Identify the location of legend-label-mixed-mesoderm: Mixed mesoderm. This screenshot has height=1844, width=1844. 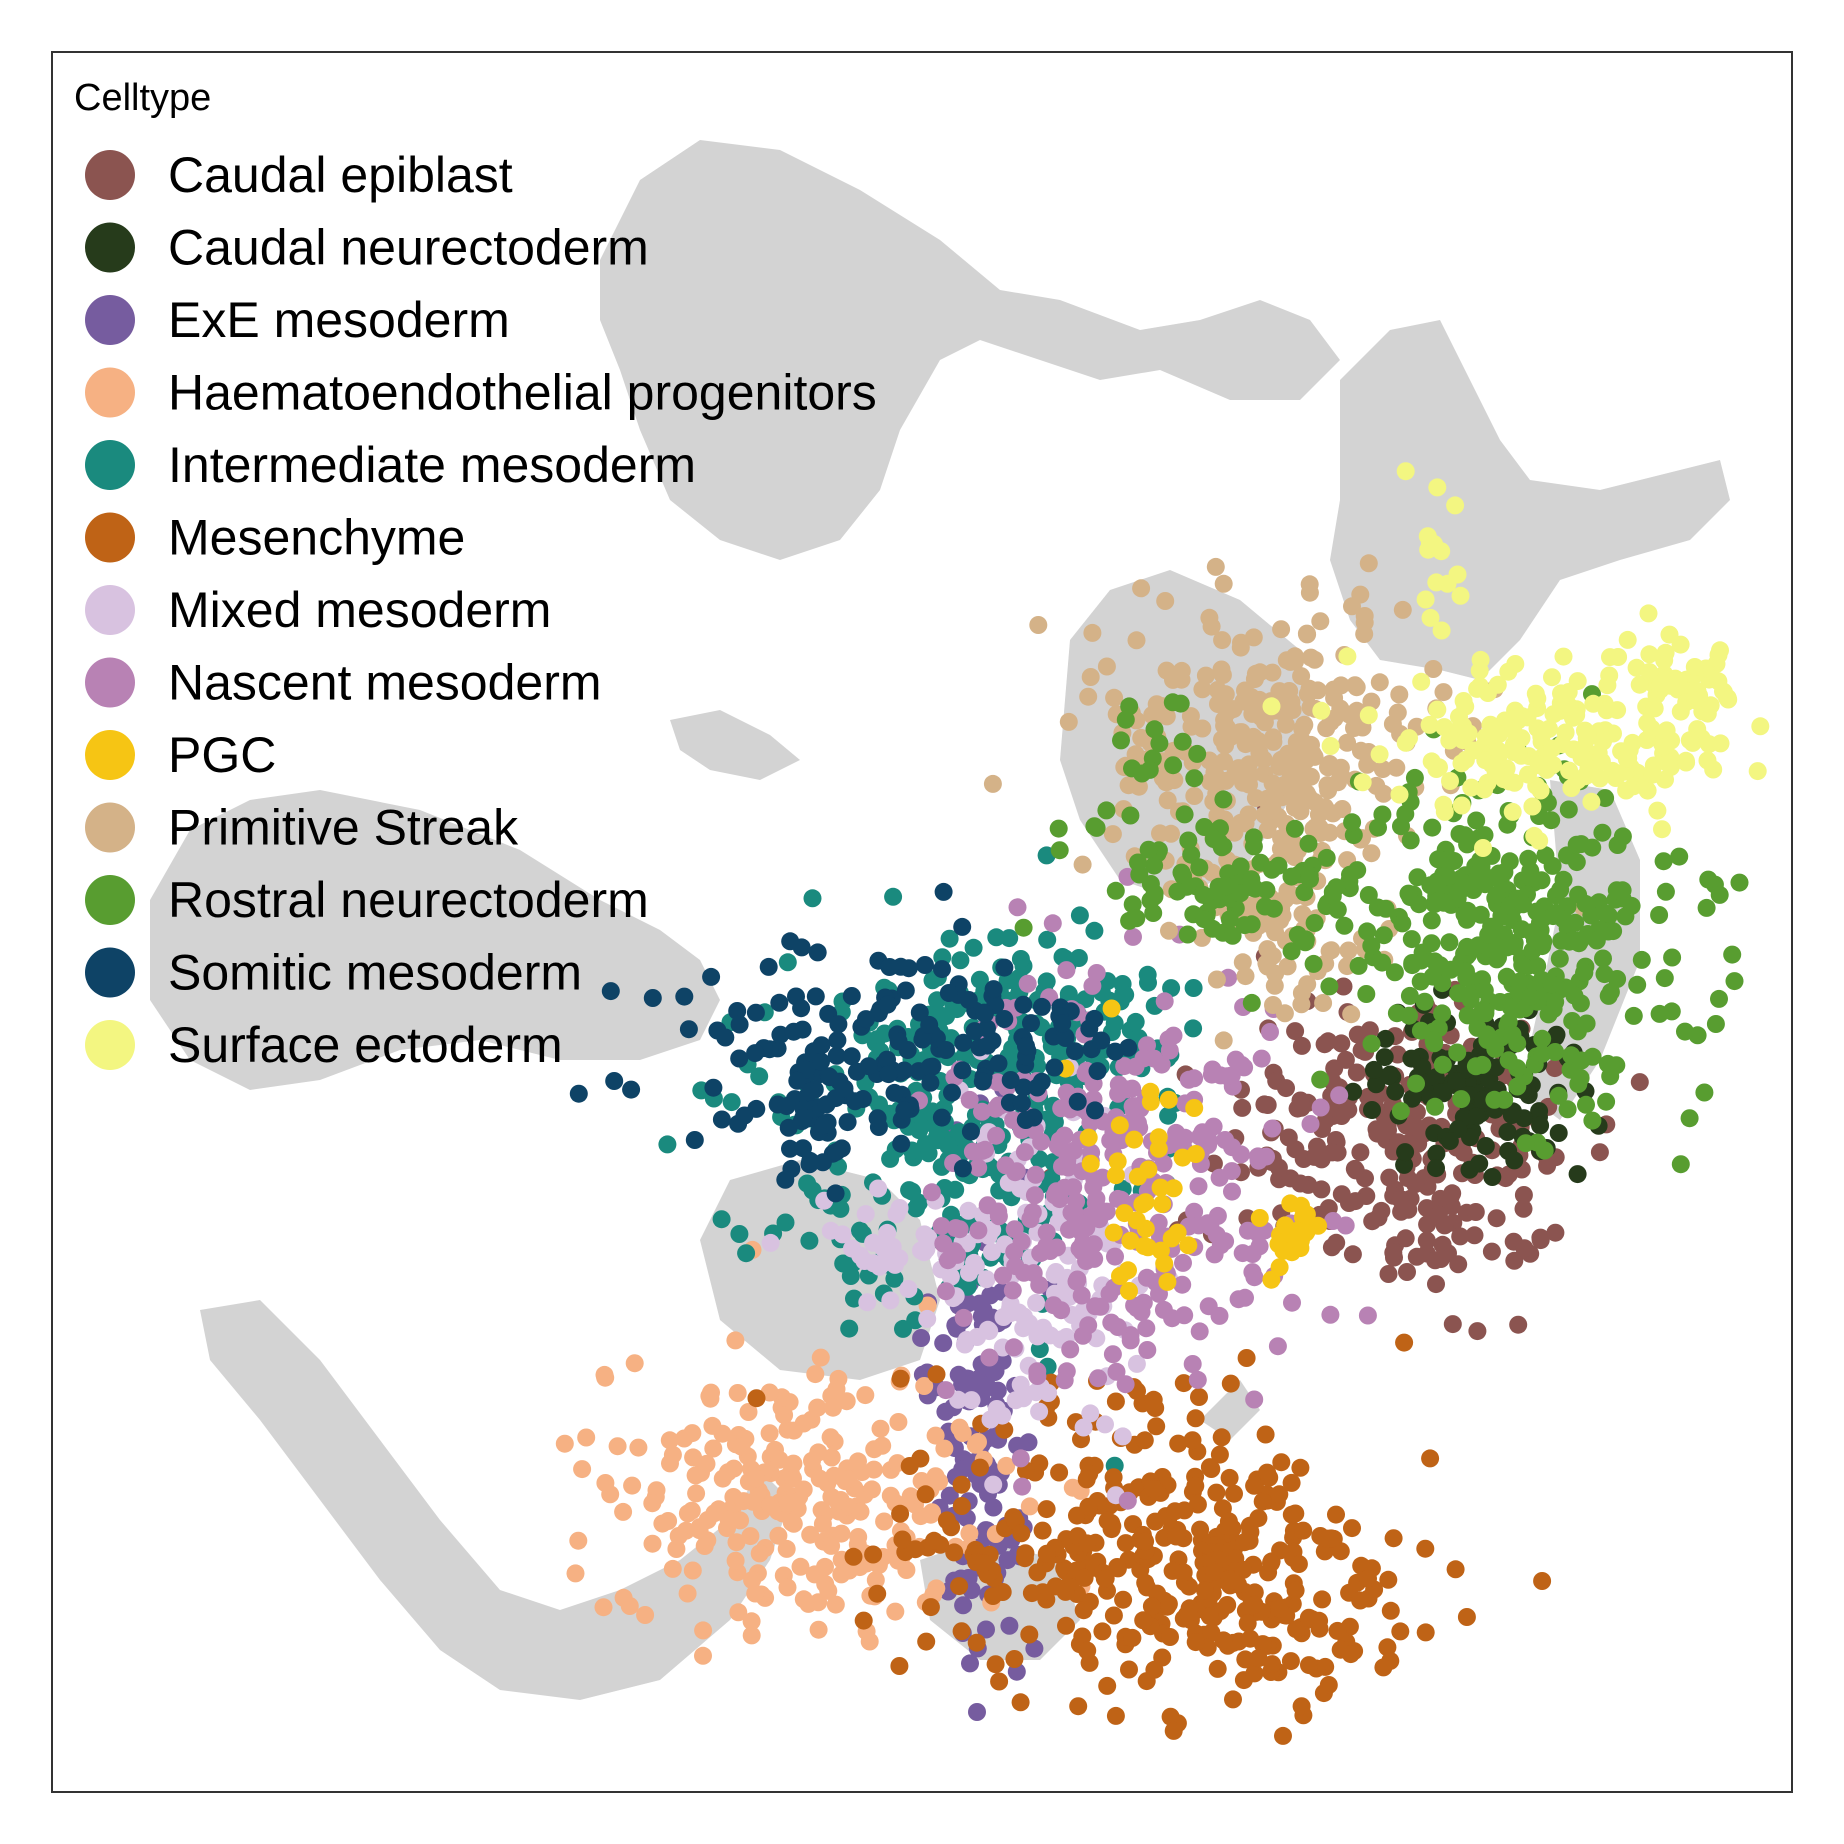
(359, 610).